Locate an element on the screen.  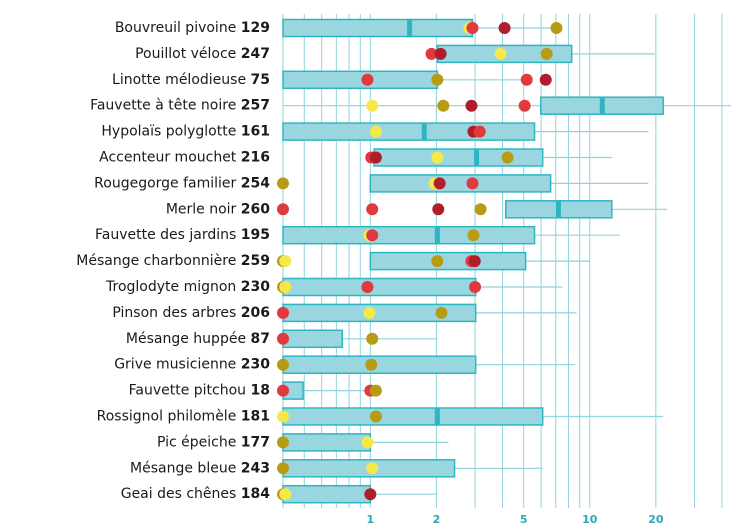
species-name: Fauvette à tête noire is located at coordinates (163, 106).